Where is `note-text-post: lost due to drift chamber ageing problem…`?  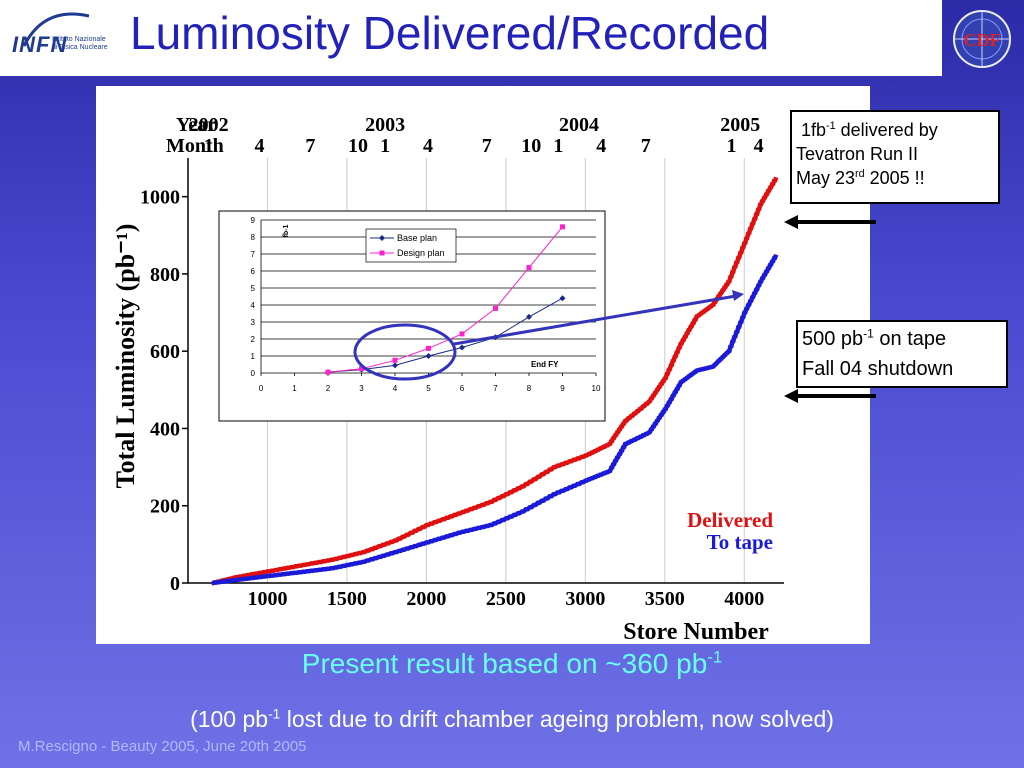
note-text-post: lost due to drift chamber ageing problem… is located at coordinates (557, 719).